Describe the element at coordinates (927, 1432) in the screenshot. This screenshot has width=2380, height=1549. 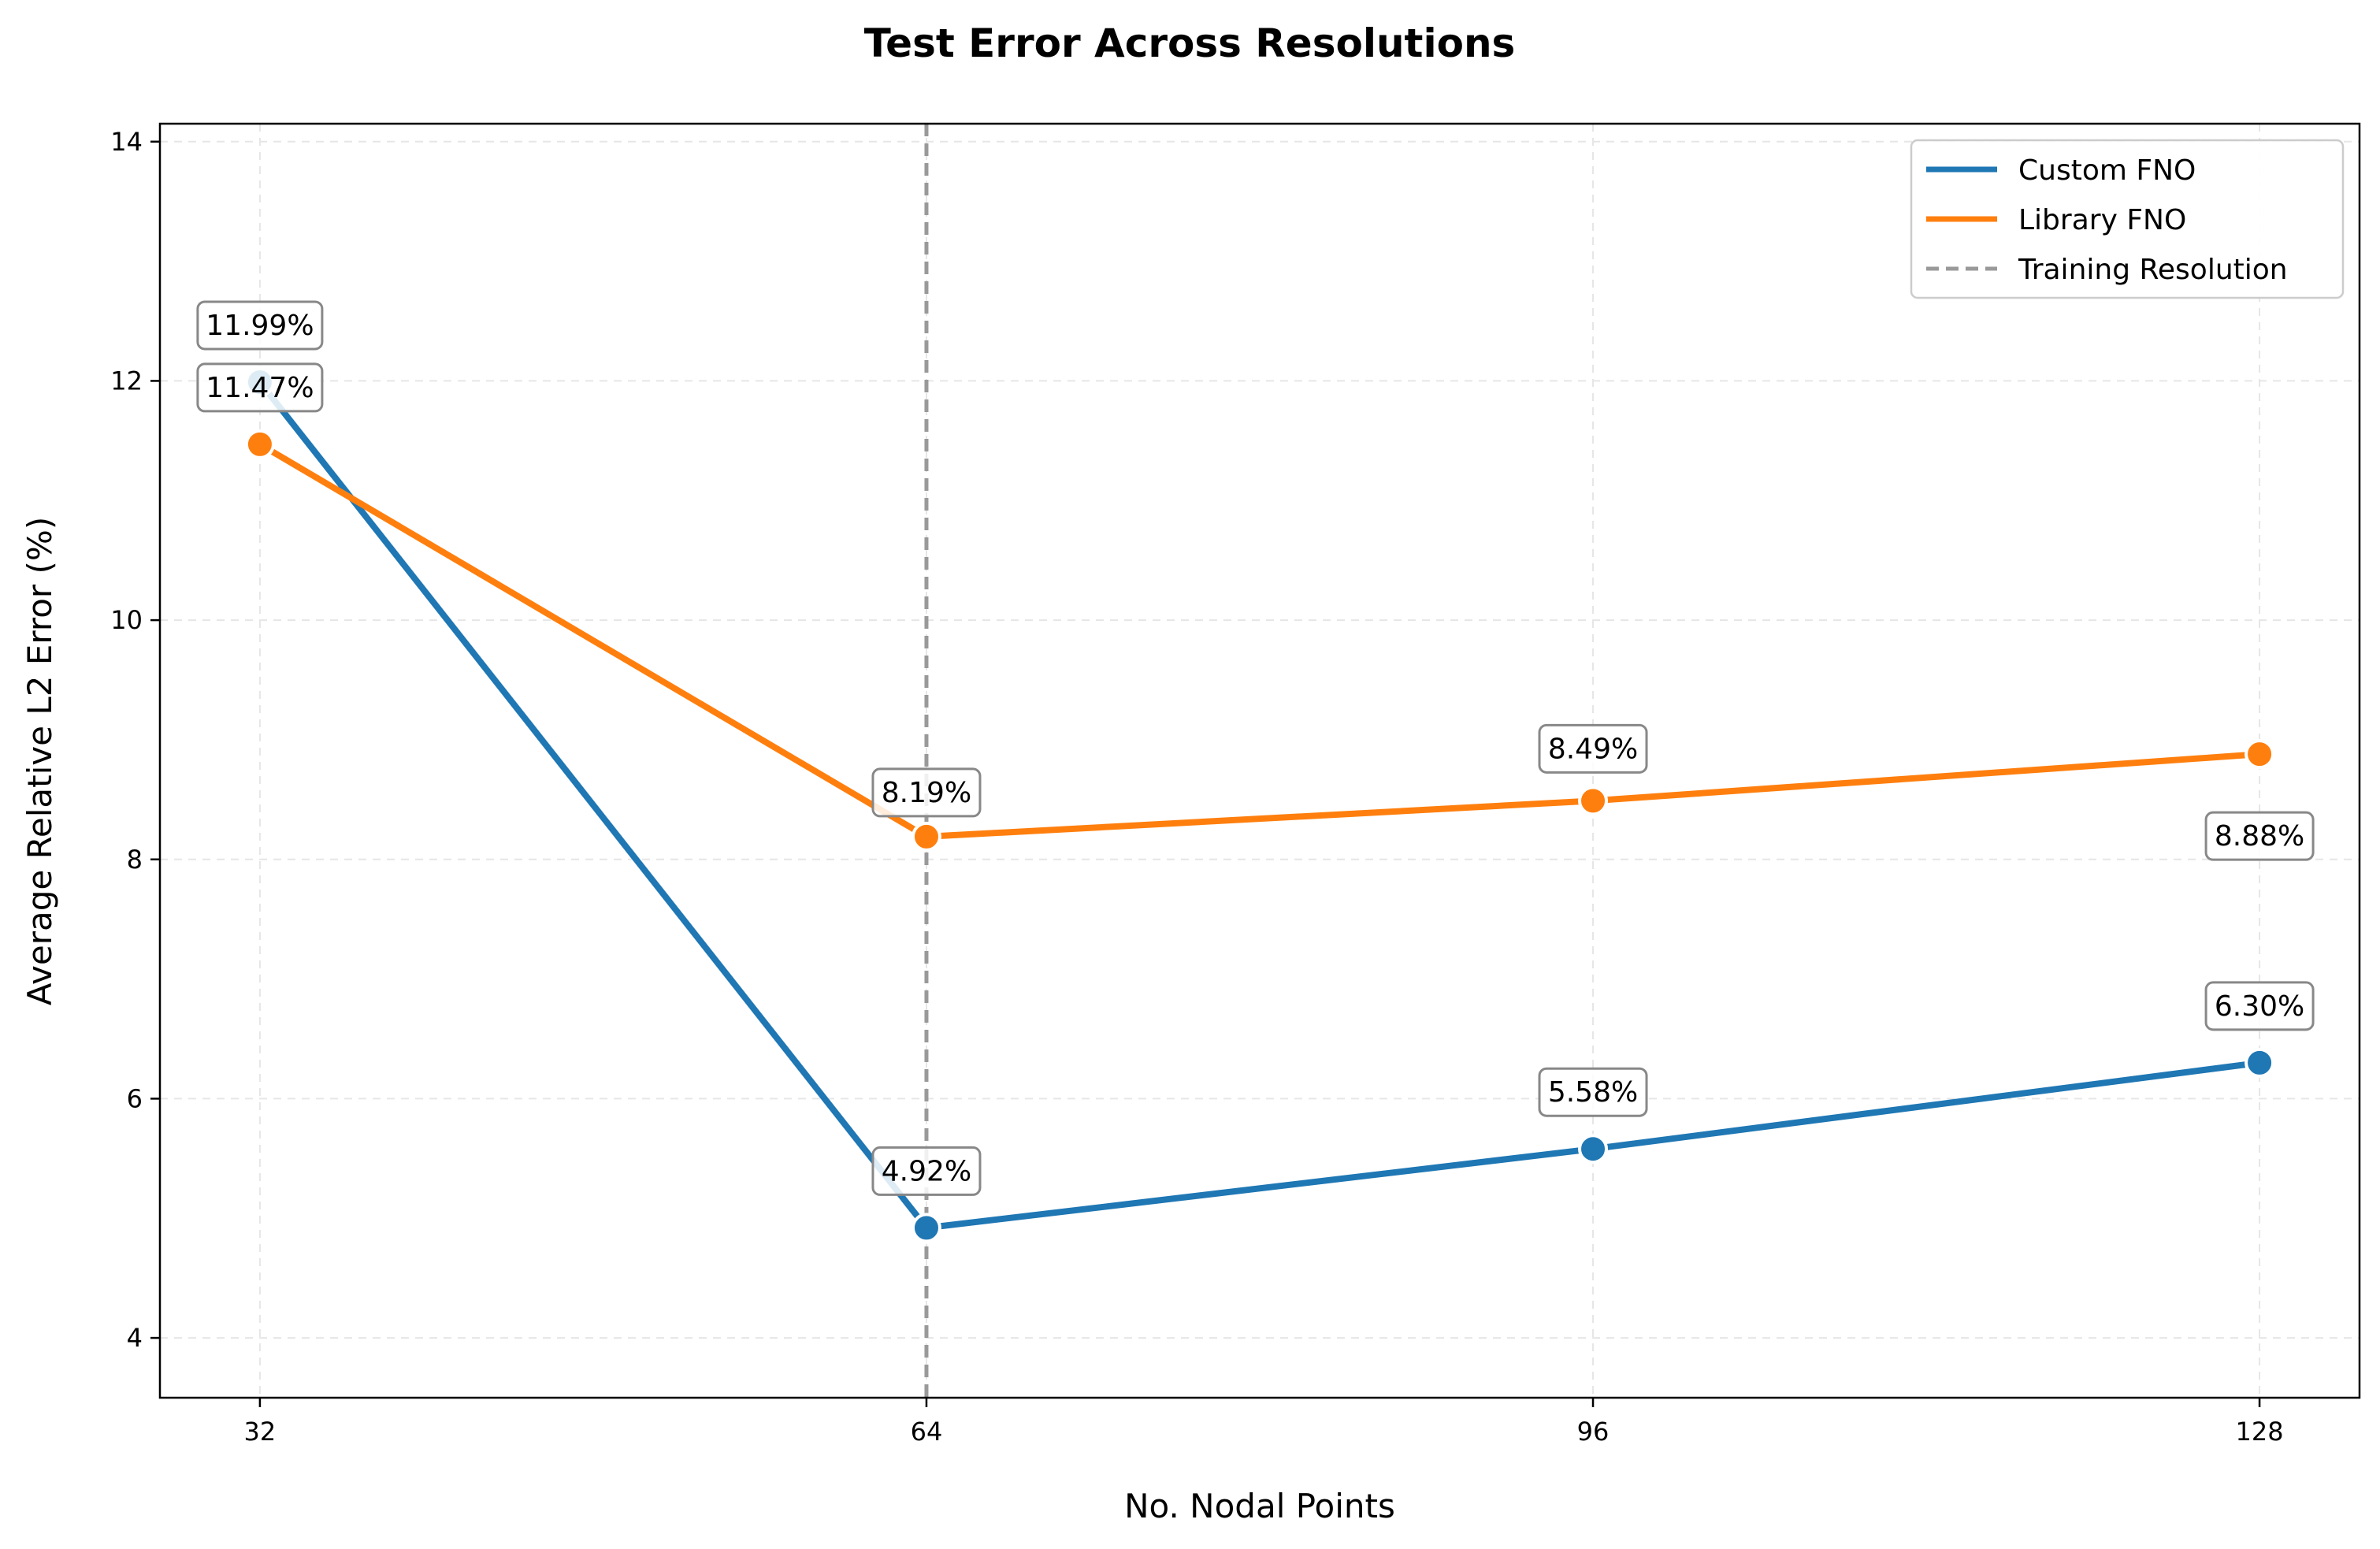
I see `x-tick-label: 64` at that location.